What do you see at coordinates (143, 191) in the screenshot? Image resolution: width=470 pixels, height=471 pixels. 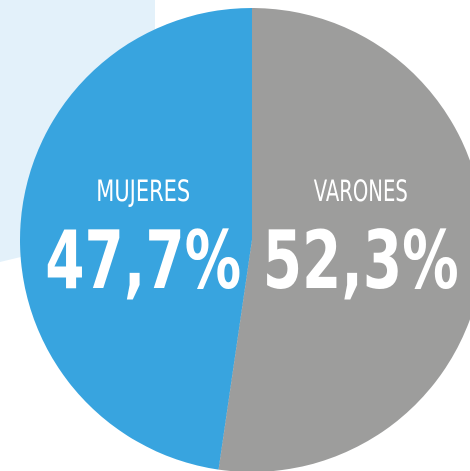 I see `slice-category-label: MUJERES` at bounding box center [143, 191].